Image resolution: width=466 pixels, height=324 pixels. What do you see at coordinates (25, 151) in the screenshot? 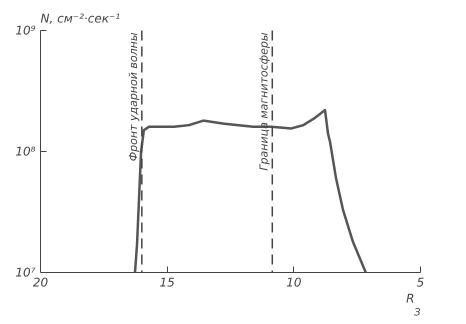
I see `y-tick-label: 10⁸` at bounding box center [25, 151].